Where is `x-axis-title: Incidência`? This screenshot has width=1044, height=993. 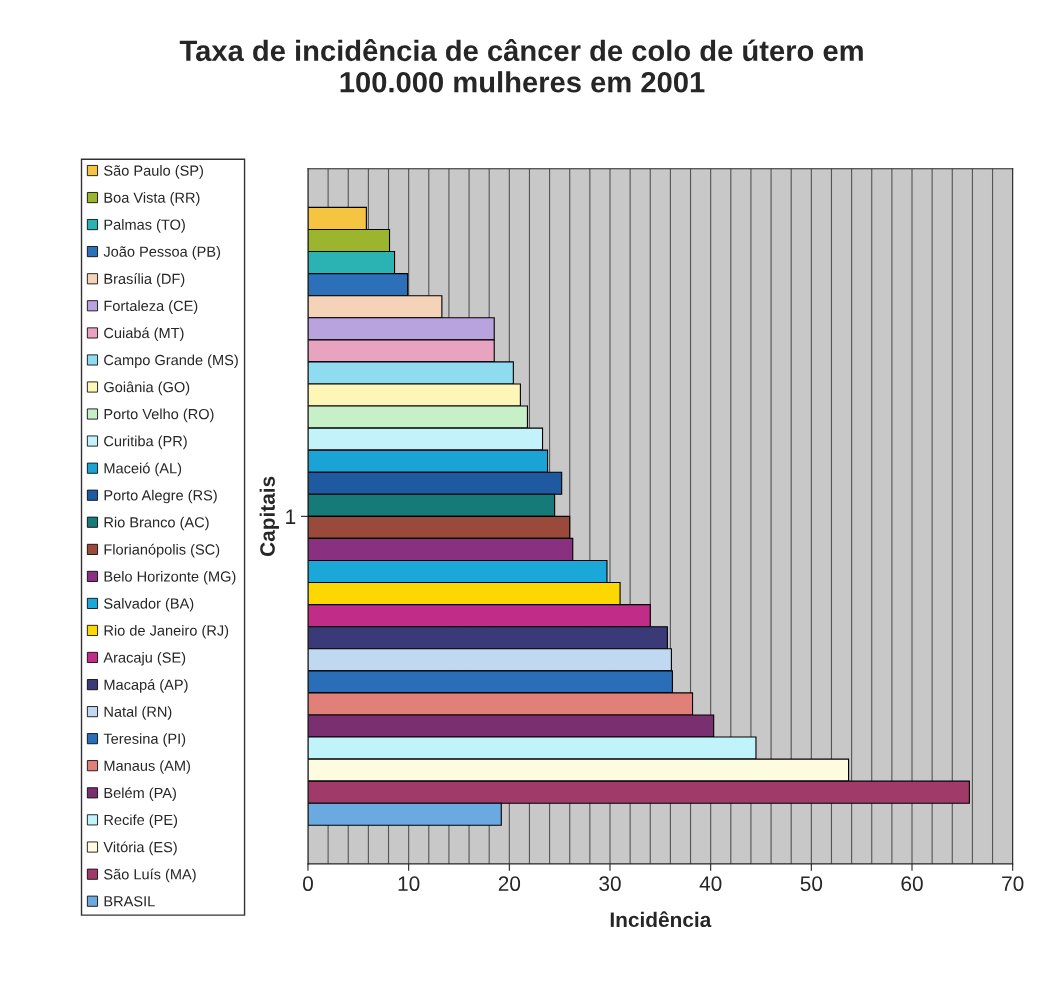 x-axis-title: Incidência is located at coordinates (661, 919).